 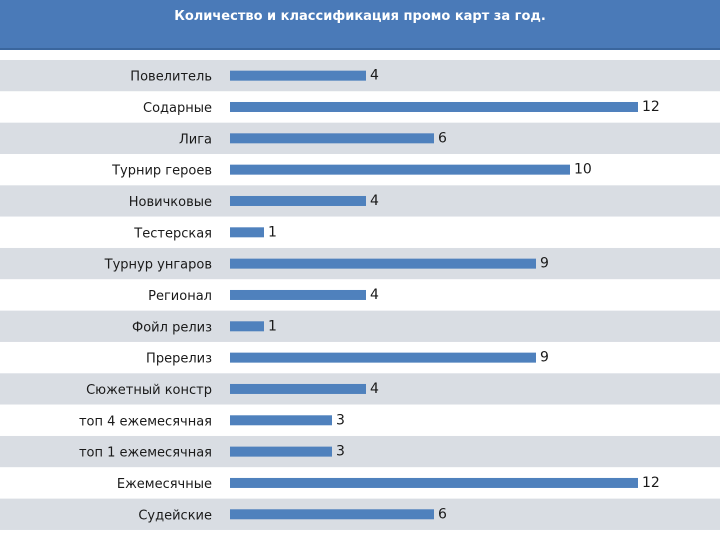 I want to click on category-label: топ 4 ежемесячная, so click(x=145, y=421).